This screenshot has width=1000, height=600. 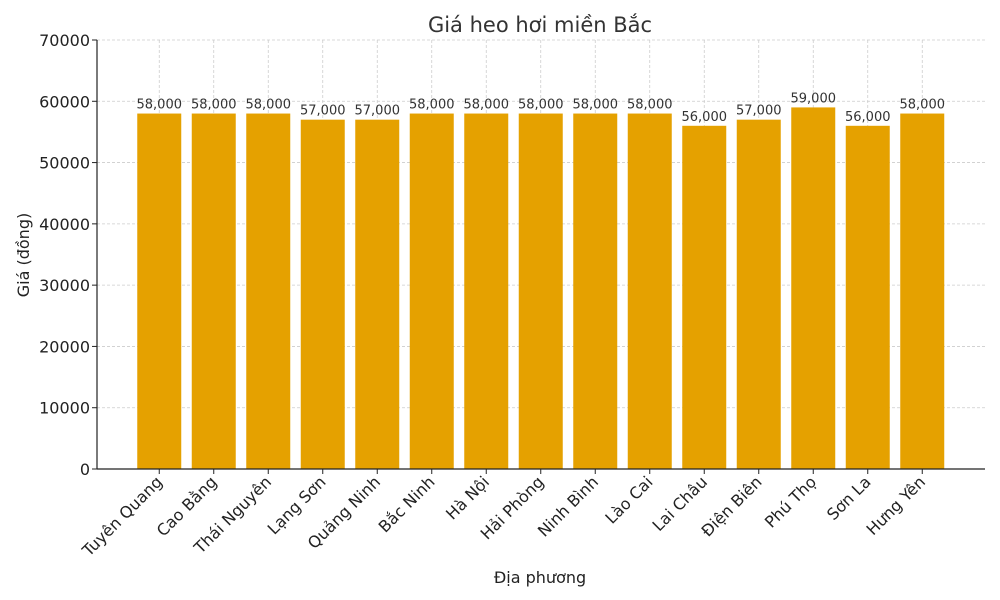 I want to click on x-tick-label: Lào Cai, so click(x=628, y=499).